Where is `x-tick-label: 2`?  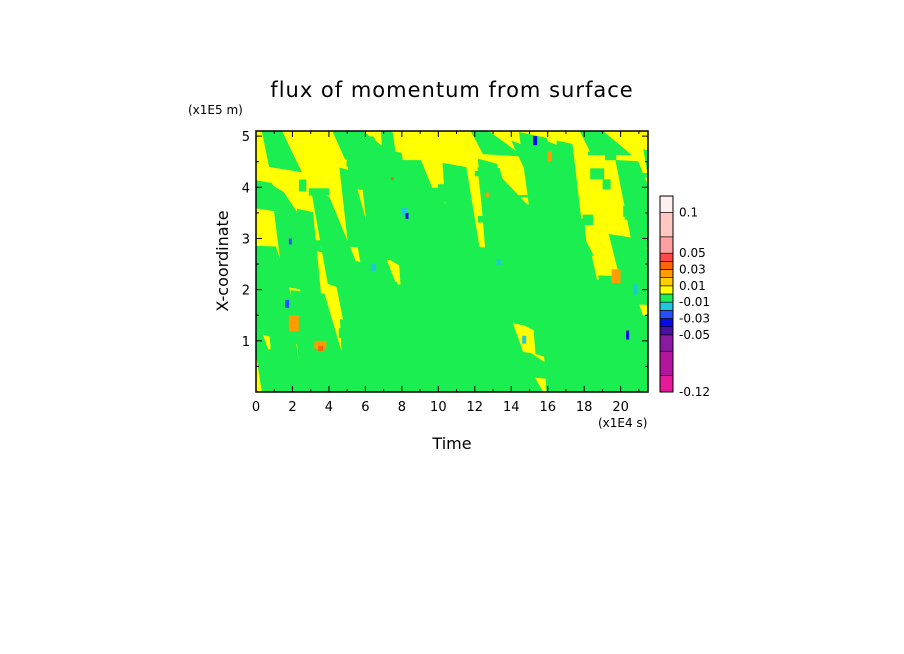 x-tick-label: 2 is located at coordinates (292, 407).